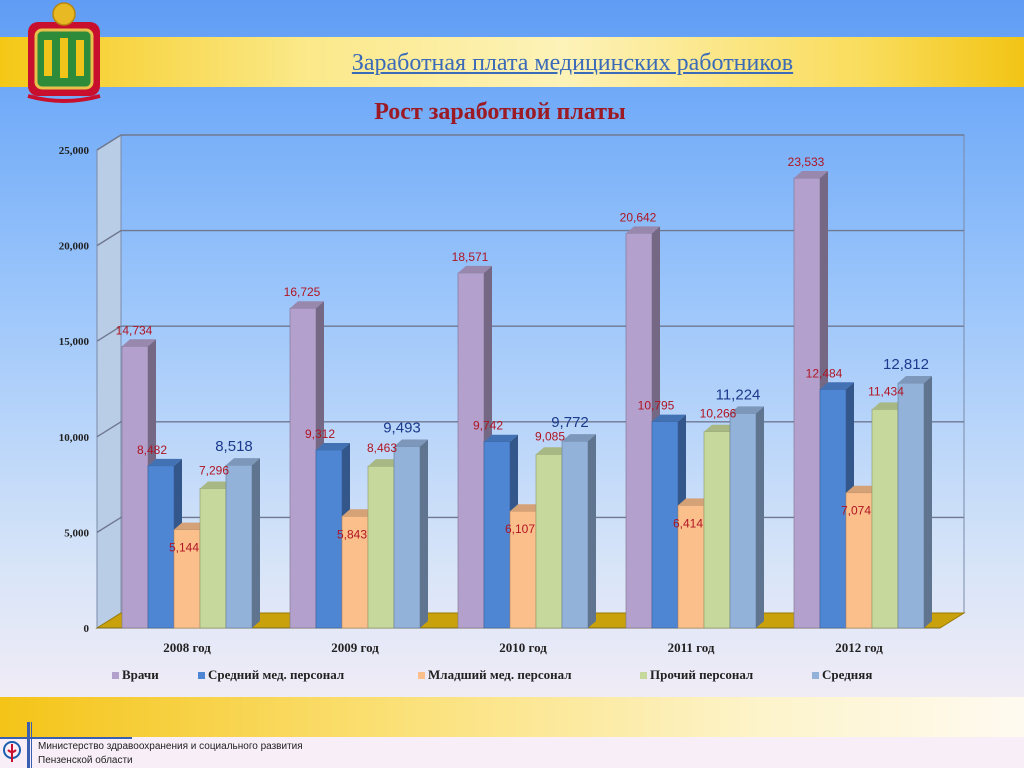  Describe the element at coordinates (512, 752) in the screenshot. I see `footer` at that location.